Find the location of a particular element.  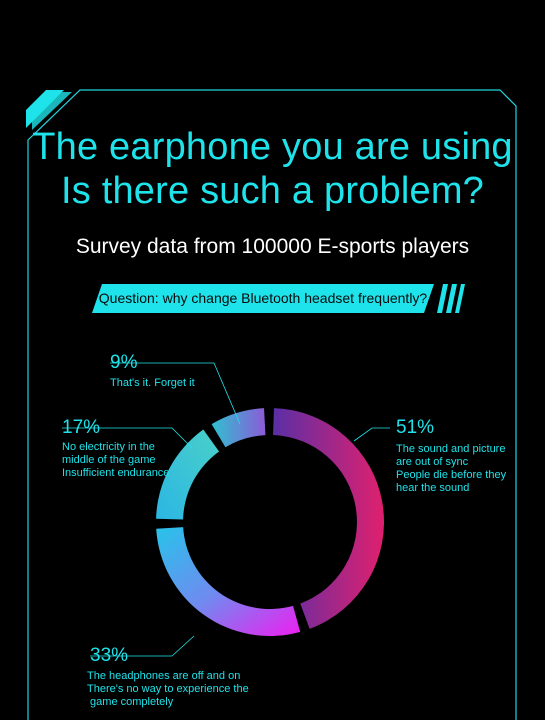

slice-33-line-1: The headphones are off and on is located at coordinates (164, 676).